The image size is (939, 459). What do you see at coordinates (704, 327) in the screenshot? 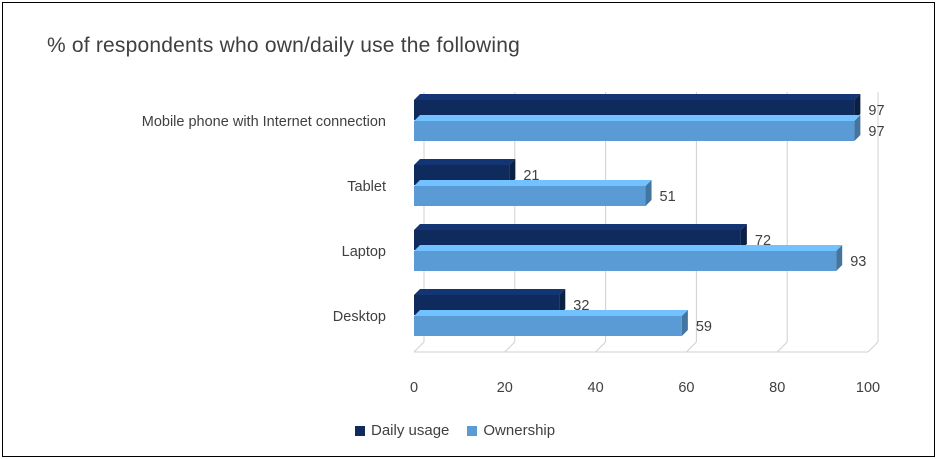
I see `data-label: 59` at bounding box center [704, 327].